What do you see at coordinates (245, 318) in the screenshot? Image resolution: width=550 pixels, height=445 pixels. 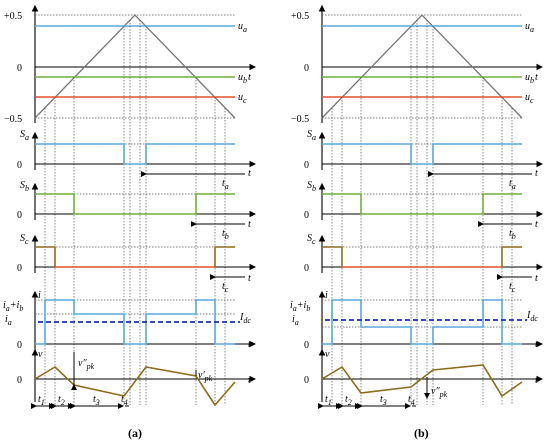 I see `idc-label: Idc` at bounding box center [245, 318].